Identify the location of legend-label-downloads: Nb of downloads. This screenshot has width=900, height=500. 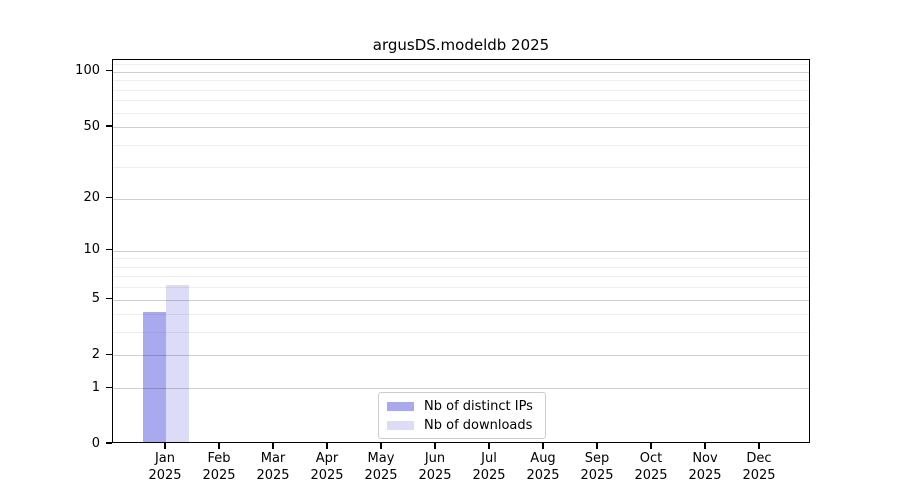
(478, 425).